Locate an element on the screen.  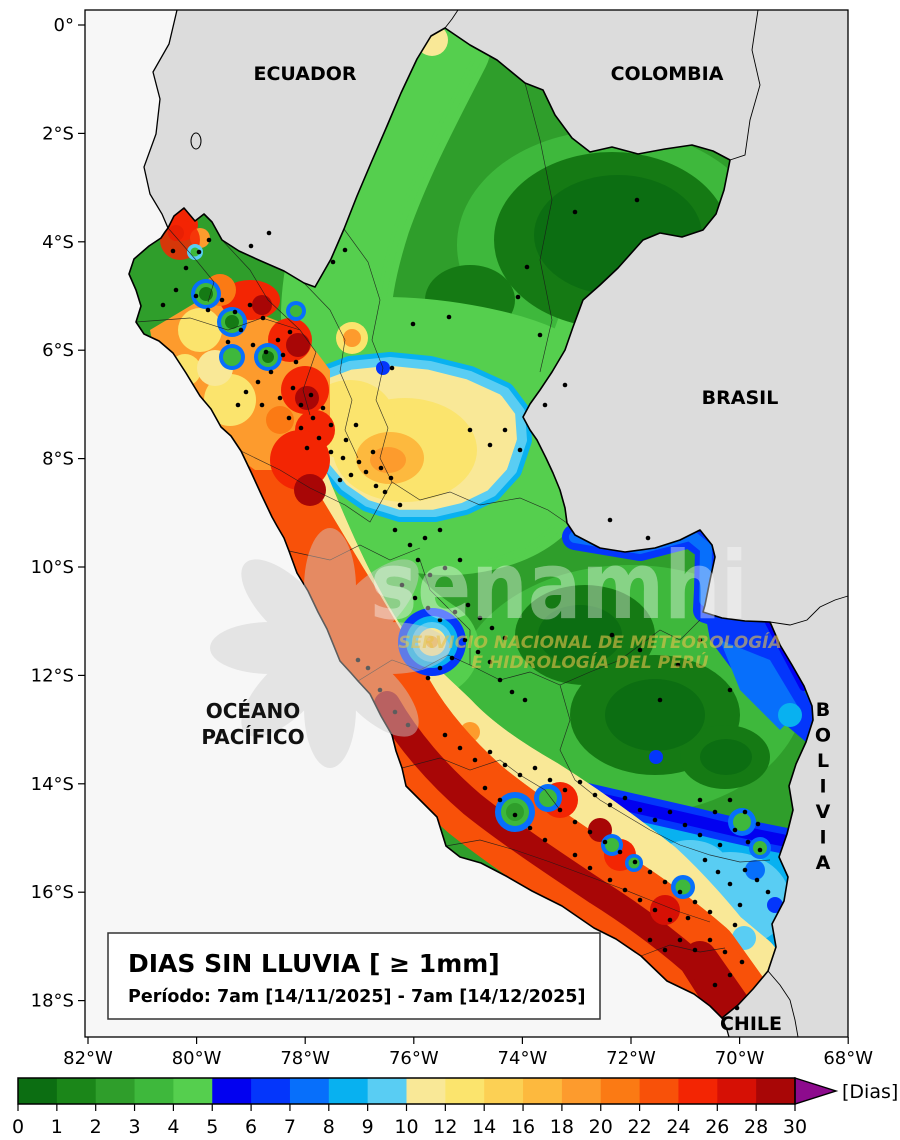
svg-text: 9 is located at coordinates (368, 1127).